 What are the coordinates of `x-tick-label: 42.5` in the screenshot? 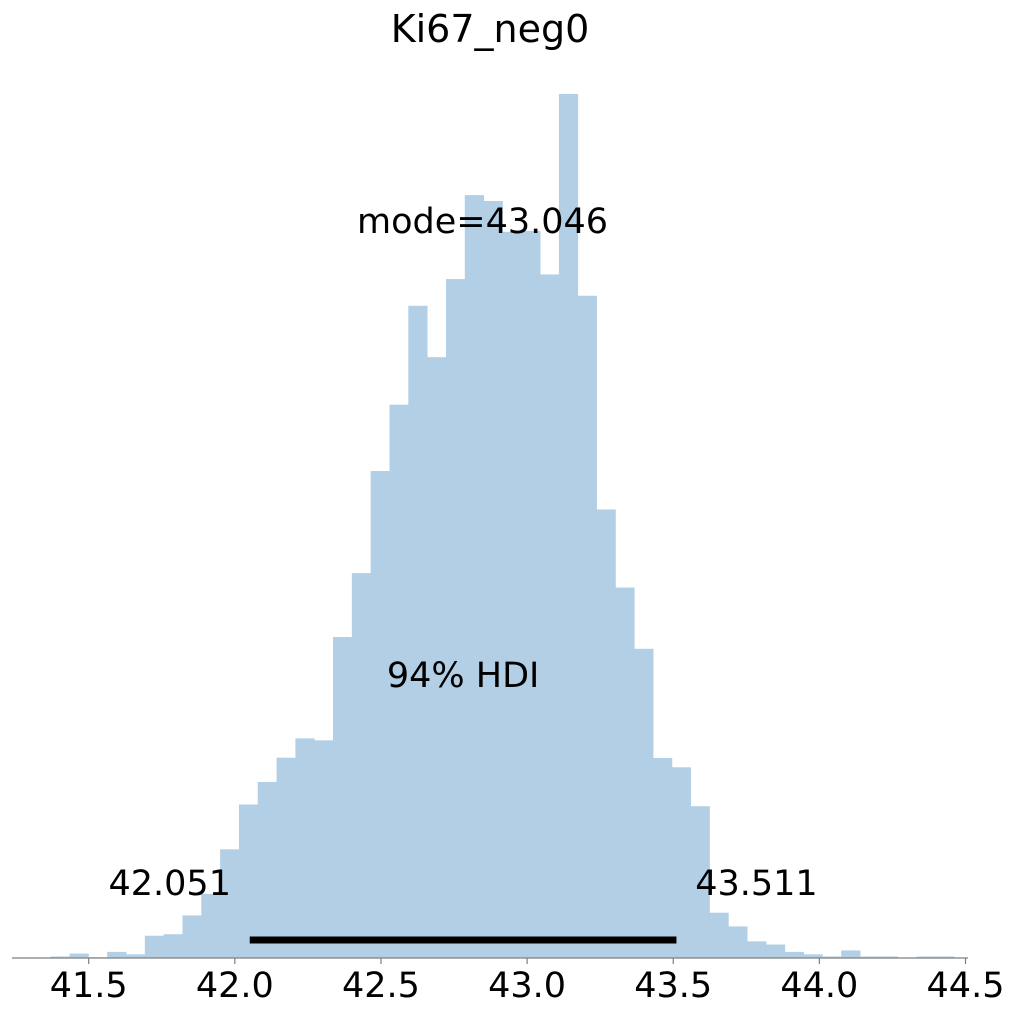 It's located at (381, 986).